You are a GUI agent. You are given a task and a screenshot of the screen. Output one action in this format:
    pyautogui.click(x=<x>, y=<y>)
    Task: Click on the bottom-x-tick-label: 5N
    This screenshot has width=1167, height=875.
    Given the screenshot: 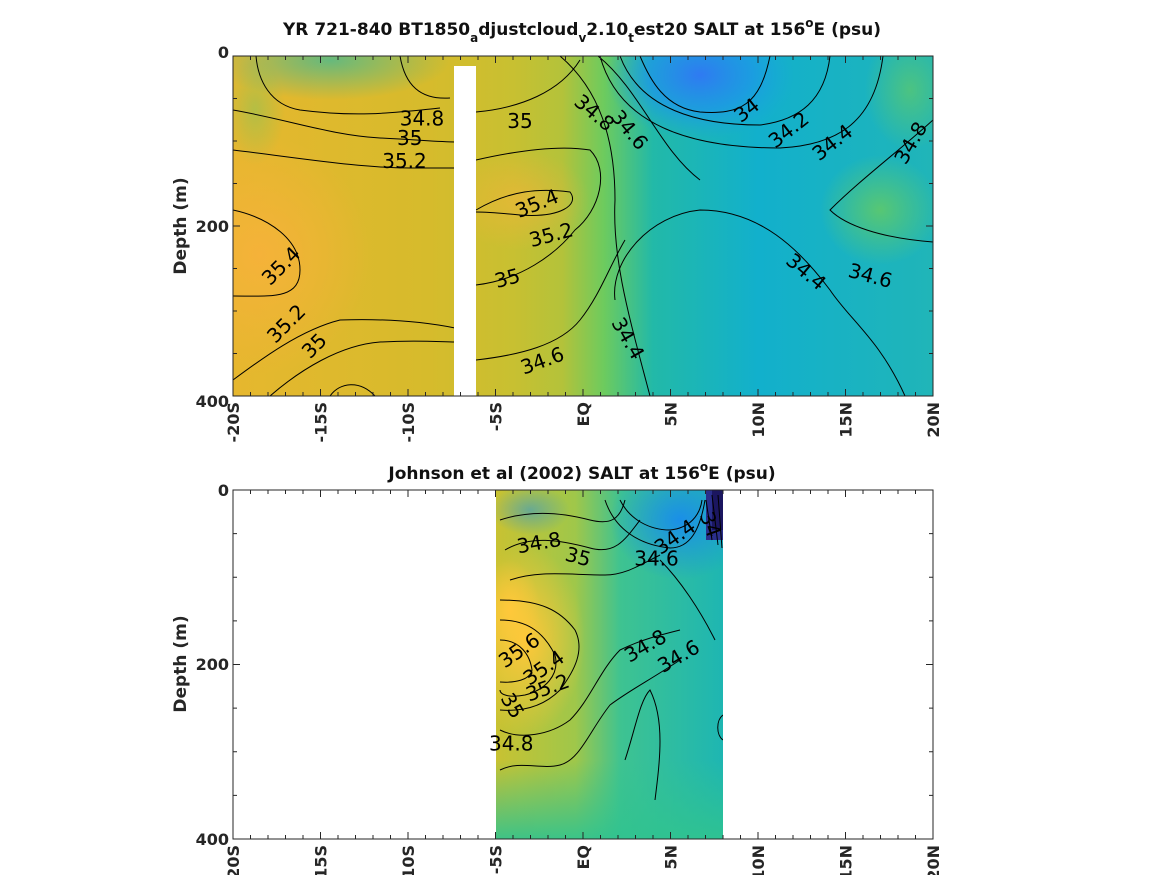 What is the action you would take?
    pyautogui.click(x=671, y=857)
    